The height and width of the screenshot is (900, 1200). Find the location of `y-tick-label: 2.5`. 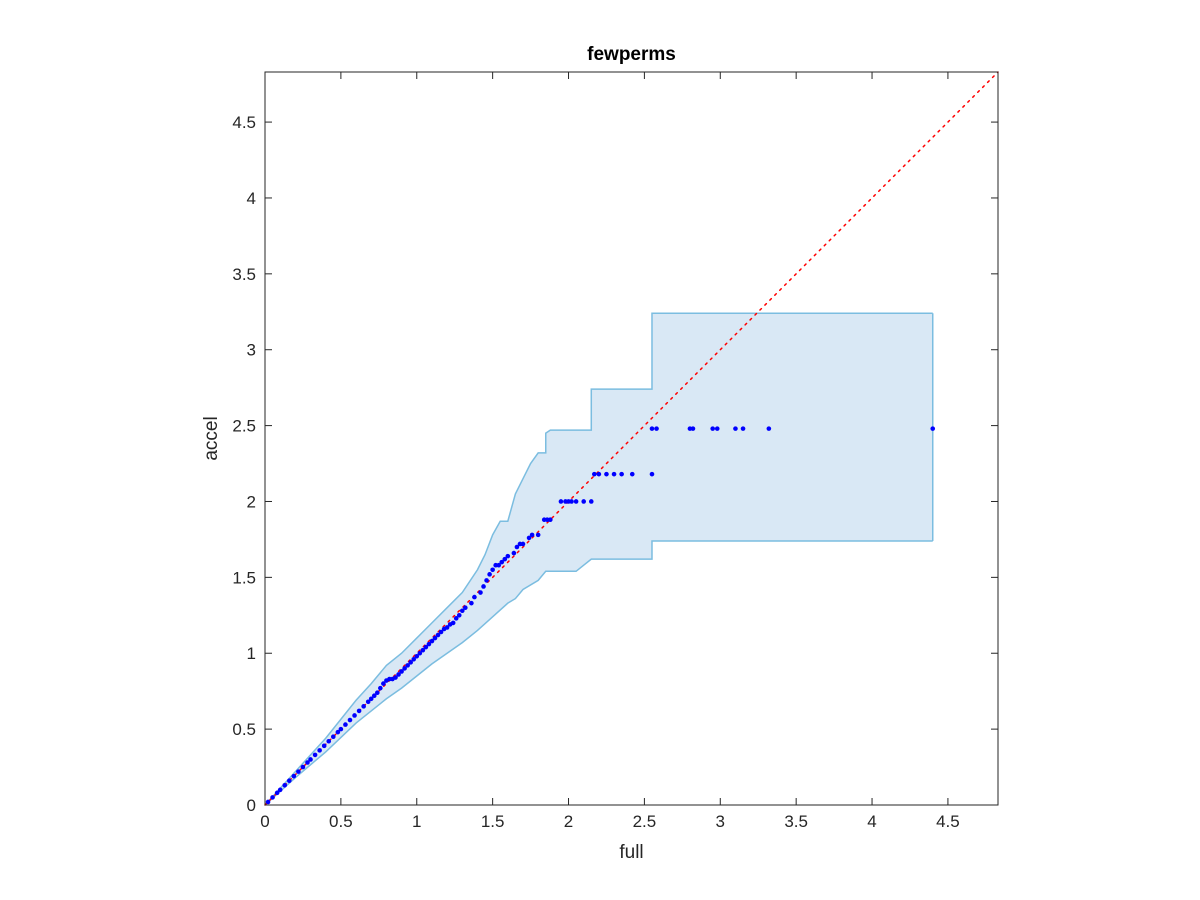

y-tick-label: 2.5 is located at coordinates (244, 426).